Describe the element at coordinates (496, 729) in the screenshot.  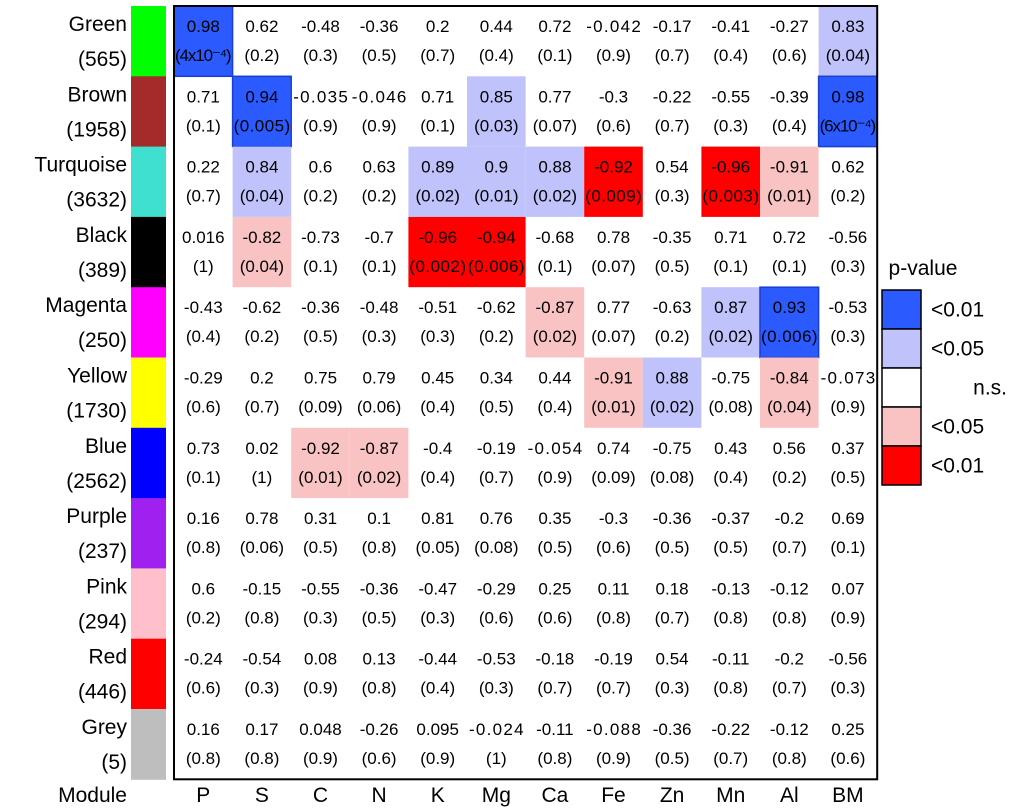
I see `cell-correlation: -0.024` at that location.